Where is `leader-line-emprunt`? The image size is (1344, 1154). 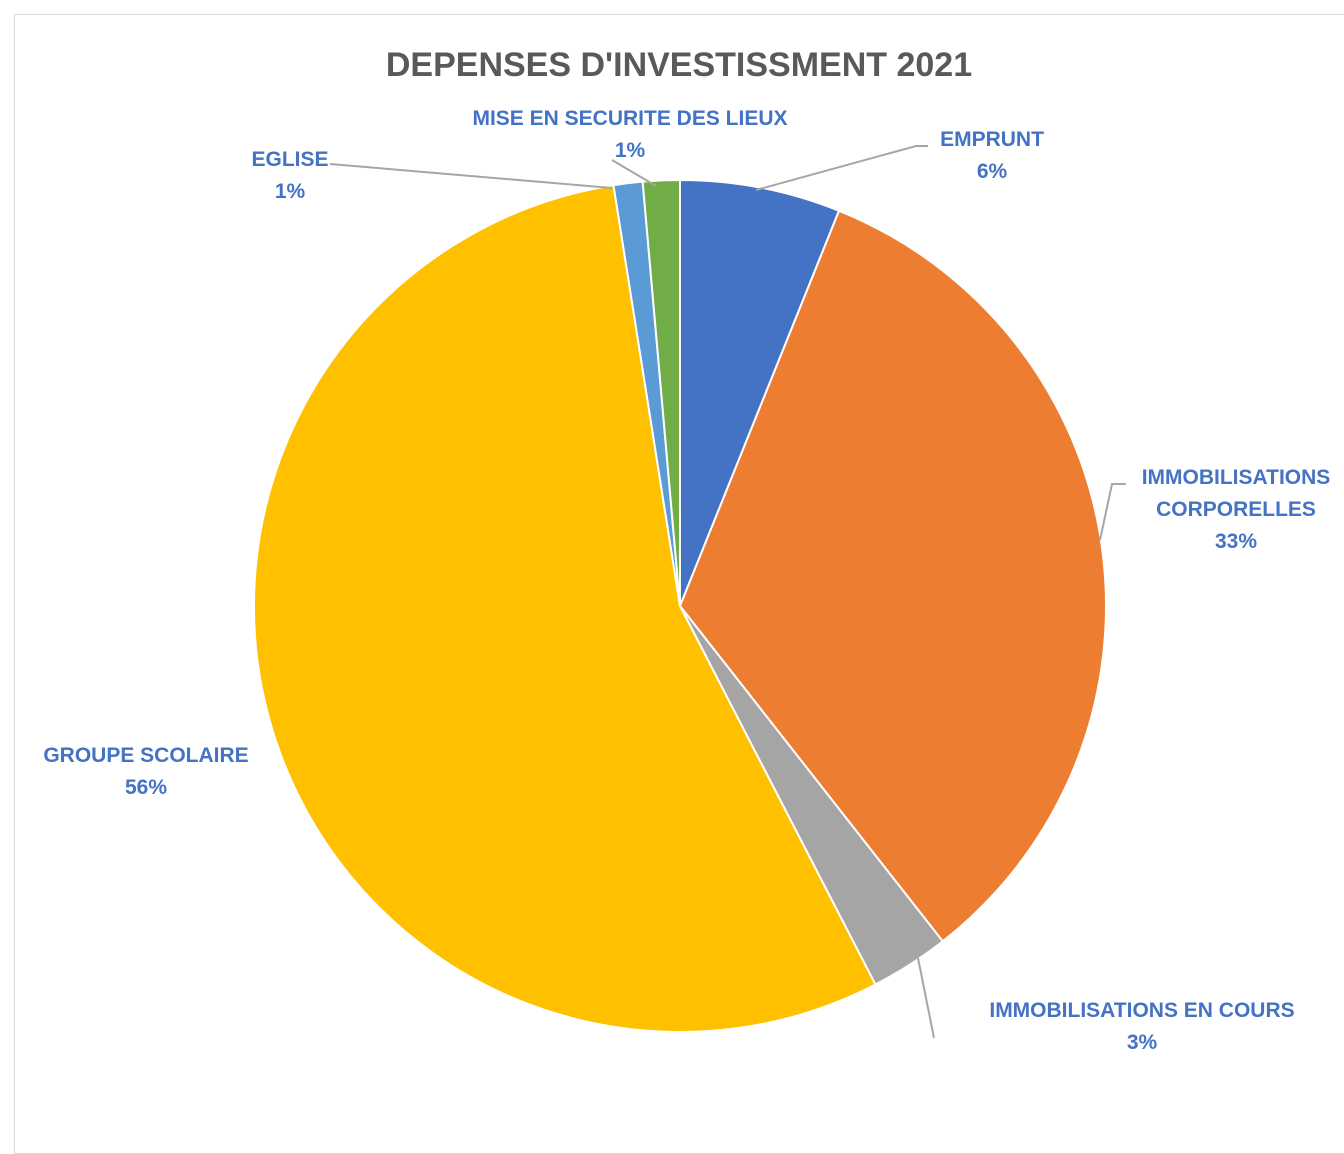 leader-line-emprunt is located at coordinates (841, 168).